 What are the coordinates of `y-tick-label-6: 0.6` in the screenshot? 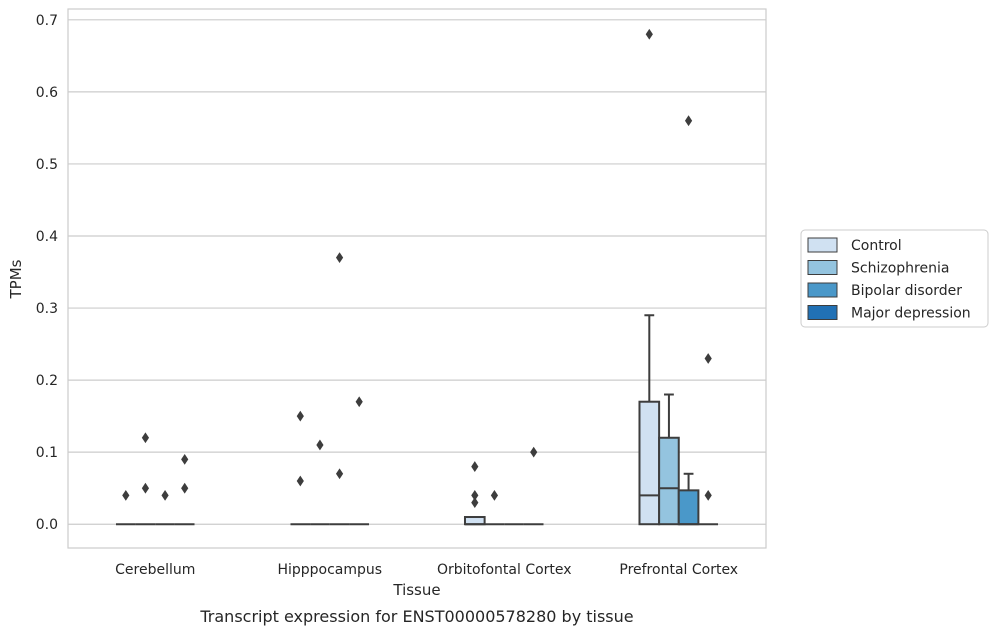 It's located at (47, 93).